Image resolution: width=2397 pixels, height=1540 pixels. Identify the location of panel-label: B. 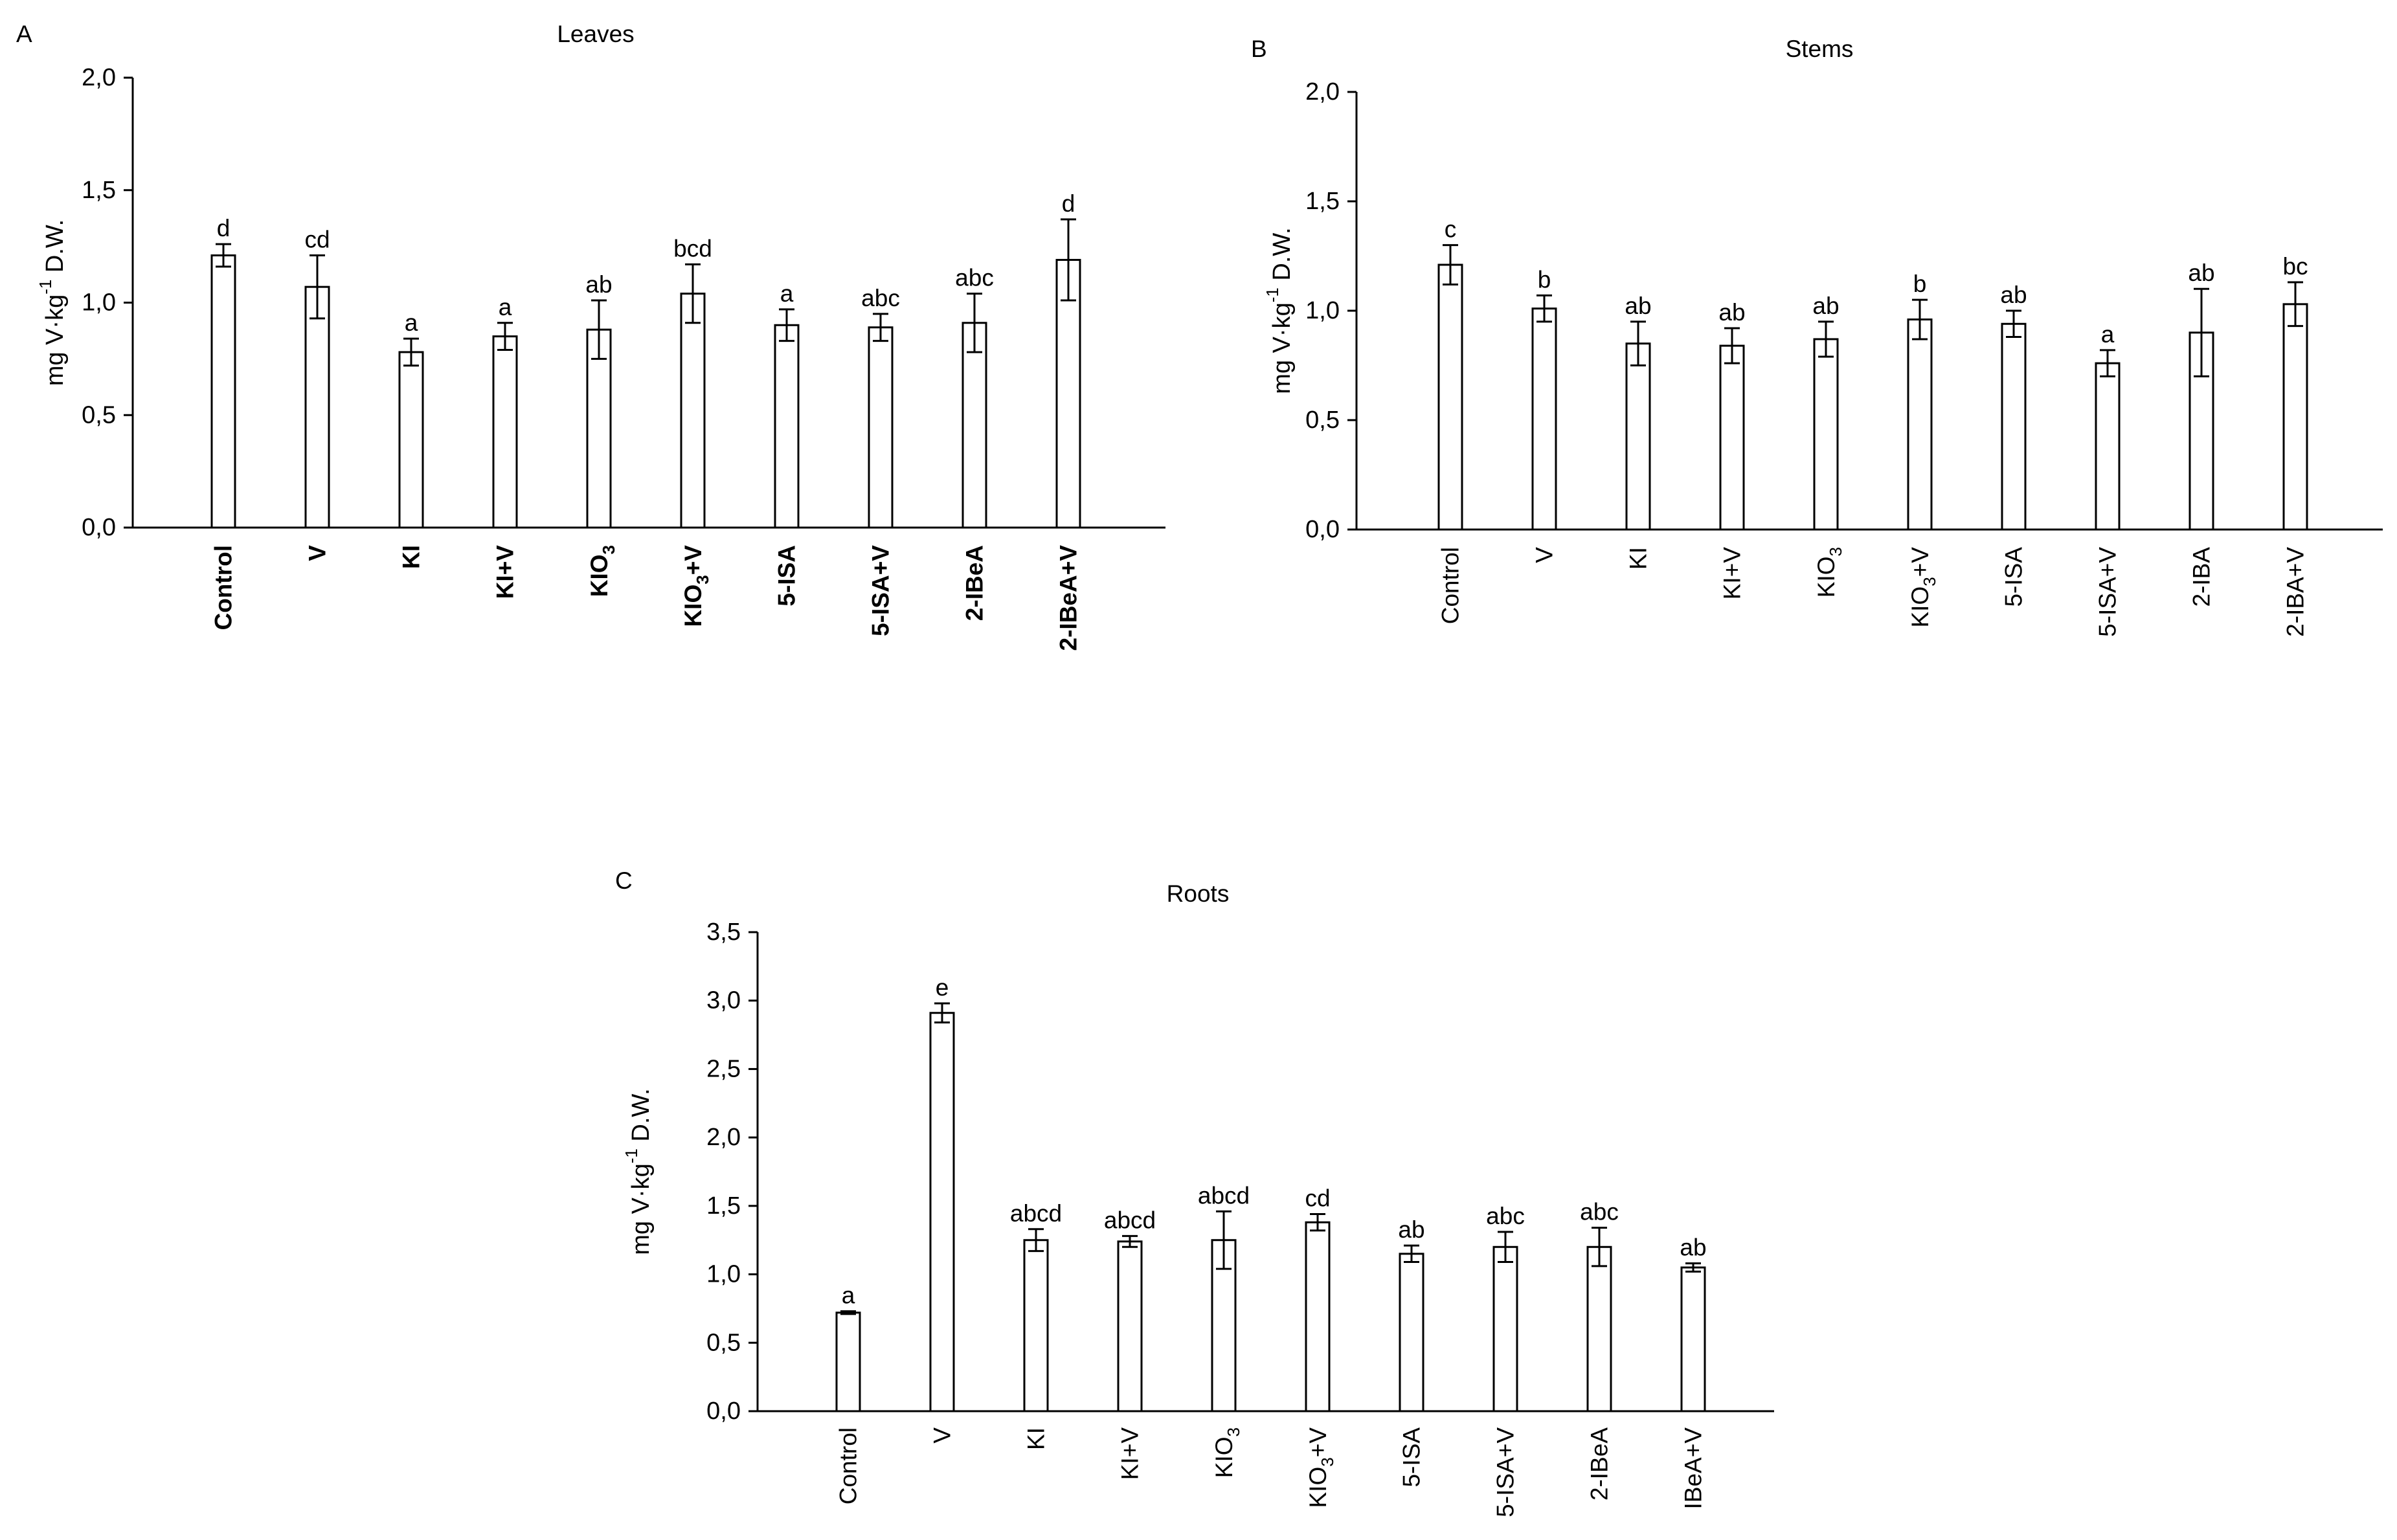
(1259, 49).